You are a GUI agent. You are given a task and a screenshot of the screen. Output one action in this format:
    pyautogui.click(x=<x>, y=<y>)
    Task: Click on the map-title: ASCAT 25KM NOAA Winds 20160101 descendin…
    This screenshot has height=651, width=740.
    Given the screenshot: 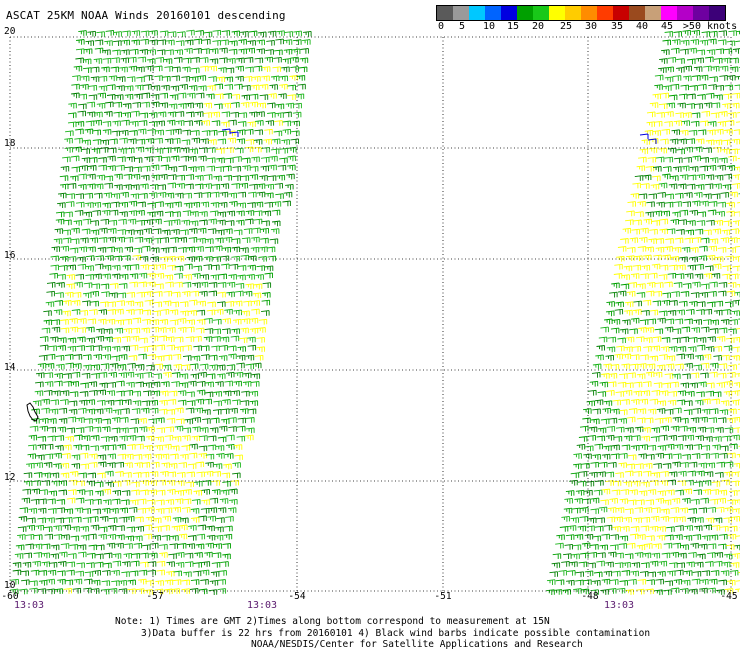 What is the action you would take?
    pyautogui.click(x=146, y=15)
    